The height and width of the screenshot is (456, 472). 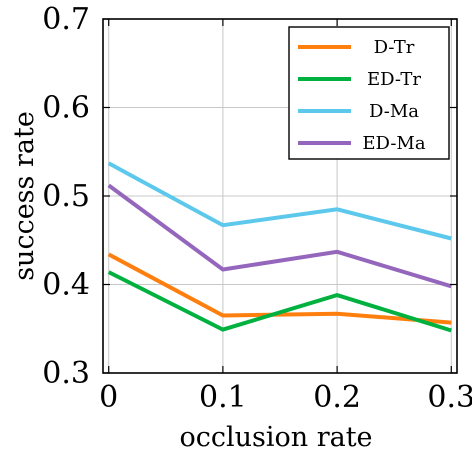 What do you see at coordinates (66, 108) in the screenshot?
I see `y-tick-label: 0.6` at bounding box center [66, 108].